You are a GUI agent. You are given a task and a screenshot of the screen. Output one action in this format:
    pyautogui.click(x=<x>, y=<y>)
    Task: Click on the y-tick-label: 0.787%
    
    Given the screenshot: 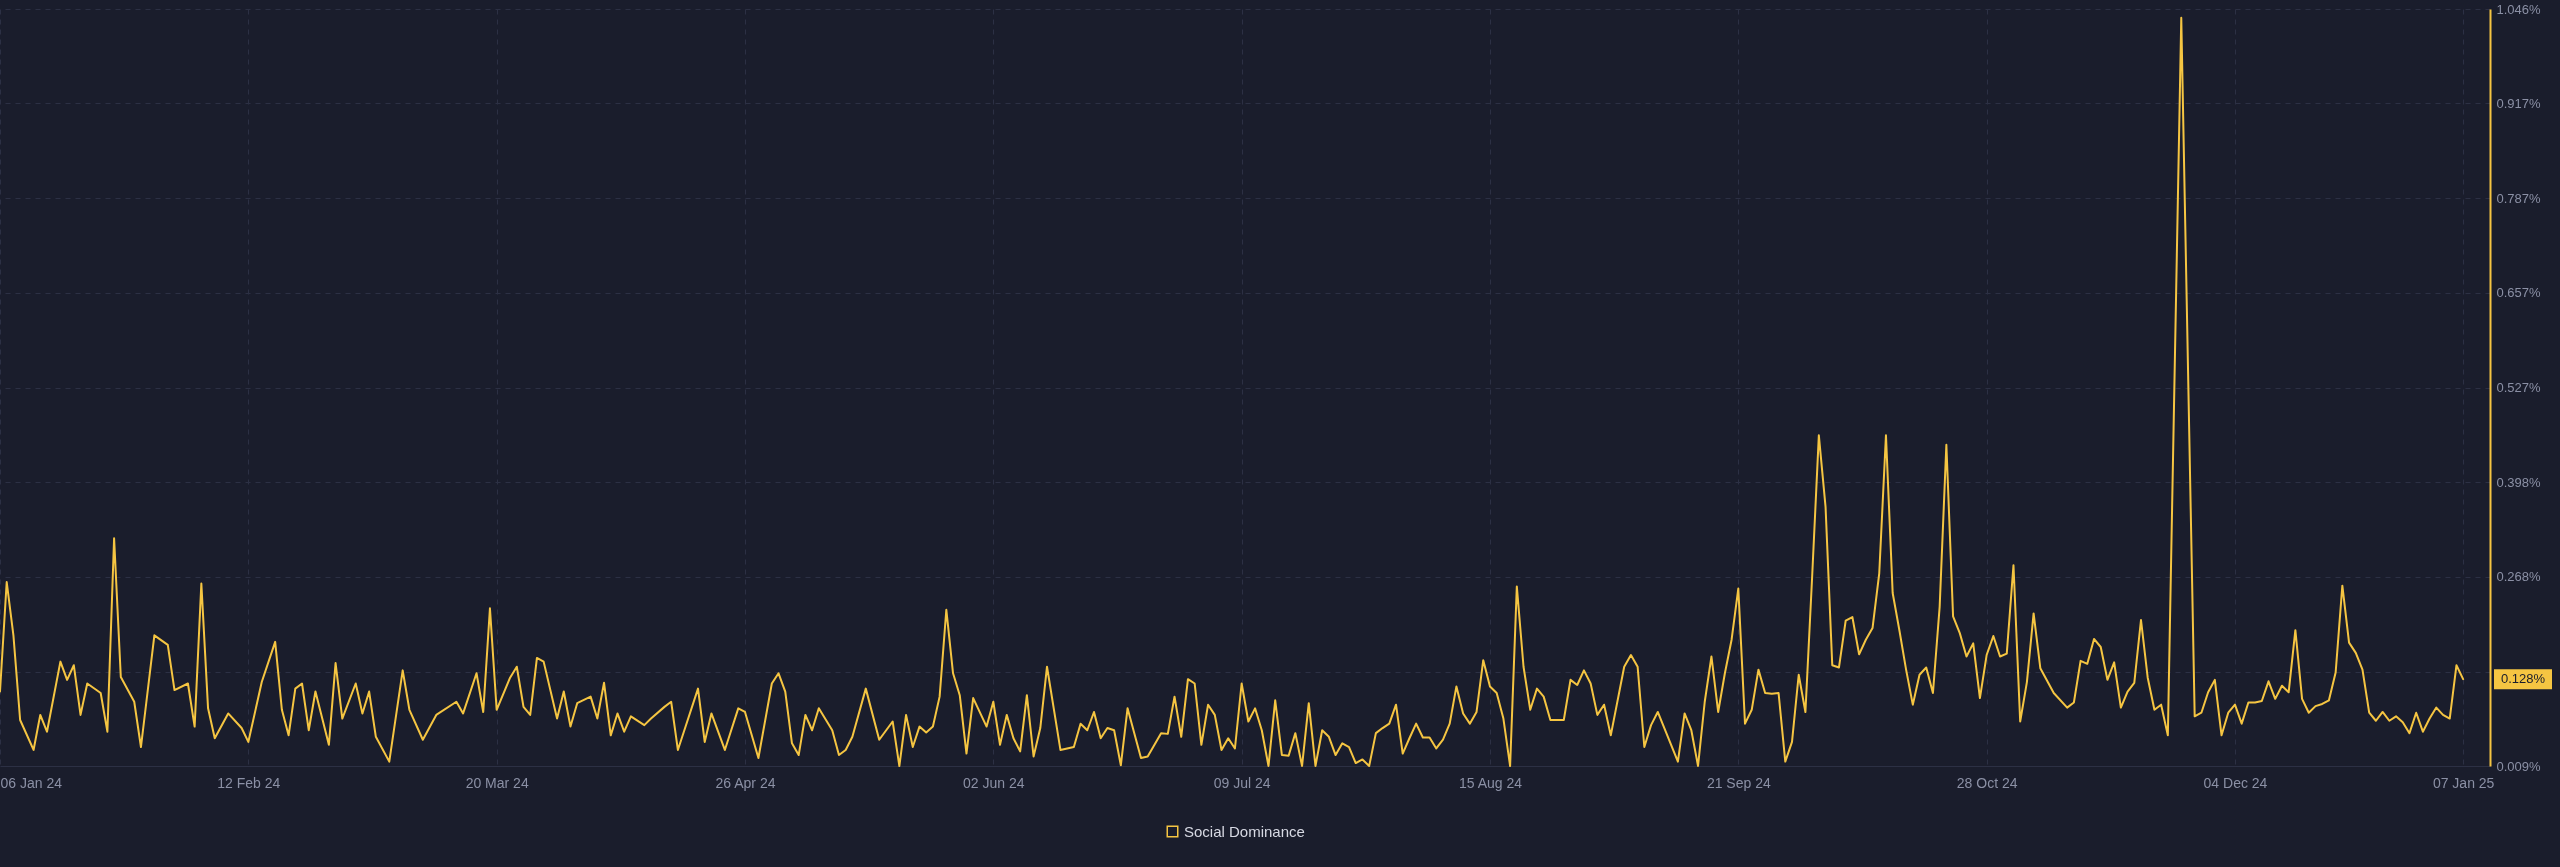 What is the action you would take?
    pyautogui.click(x=2519, y=198)
    